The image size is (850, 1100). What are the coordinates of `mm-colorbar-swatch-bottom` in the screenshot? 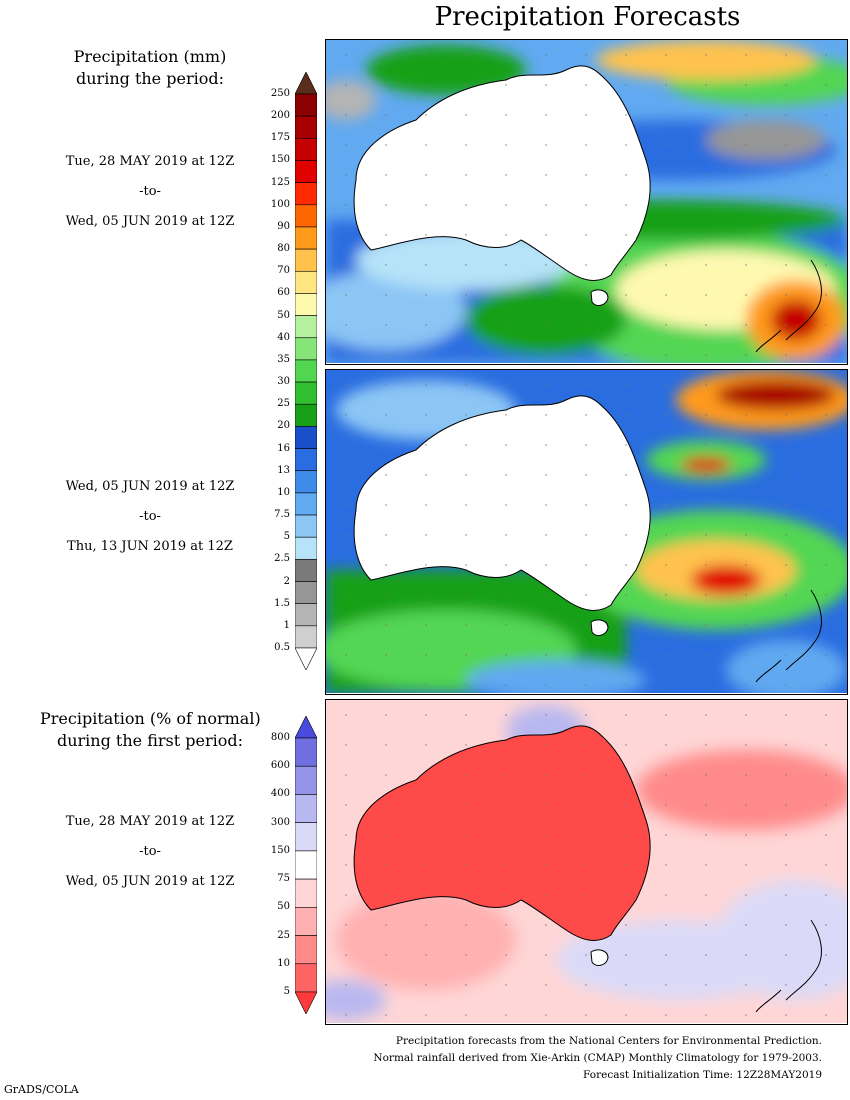 It's located at (306, 658).